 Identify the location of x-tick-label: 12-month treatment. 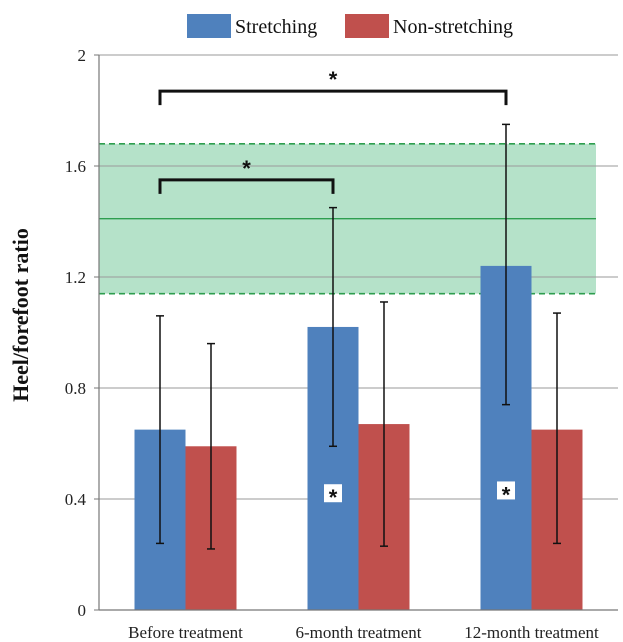
(531, 632).